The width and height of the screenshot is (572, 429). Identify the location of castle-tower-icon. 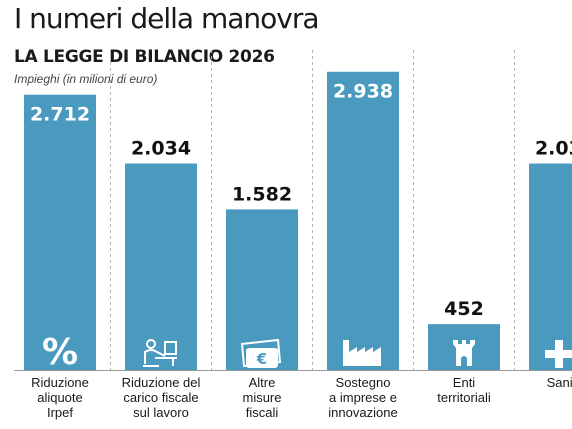
(464, 353).